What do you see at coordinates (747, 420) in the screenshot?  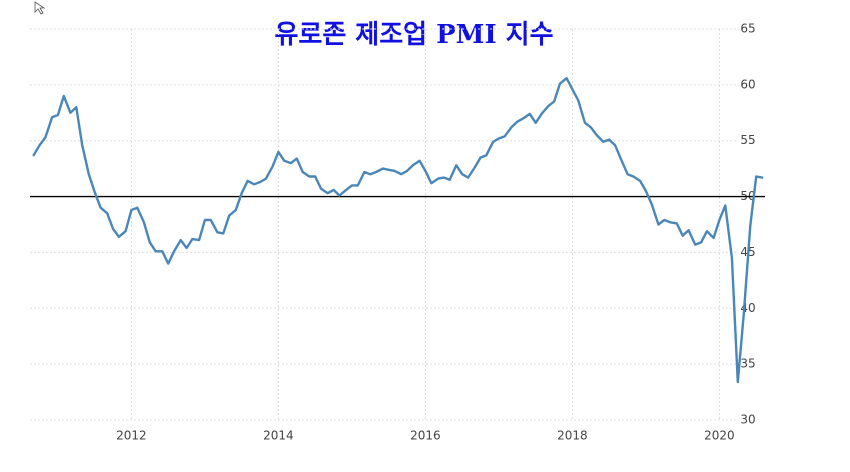 I see `y-tick-label: 30` at bounding box center [747, 420].